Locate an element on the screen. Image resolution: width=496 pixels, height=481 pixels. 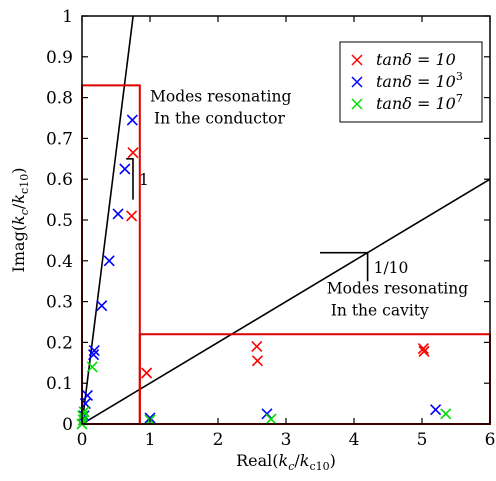
y-tick-label: 0.6 is located at coordinates (59, 180).